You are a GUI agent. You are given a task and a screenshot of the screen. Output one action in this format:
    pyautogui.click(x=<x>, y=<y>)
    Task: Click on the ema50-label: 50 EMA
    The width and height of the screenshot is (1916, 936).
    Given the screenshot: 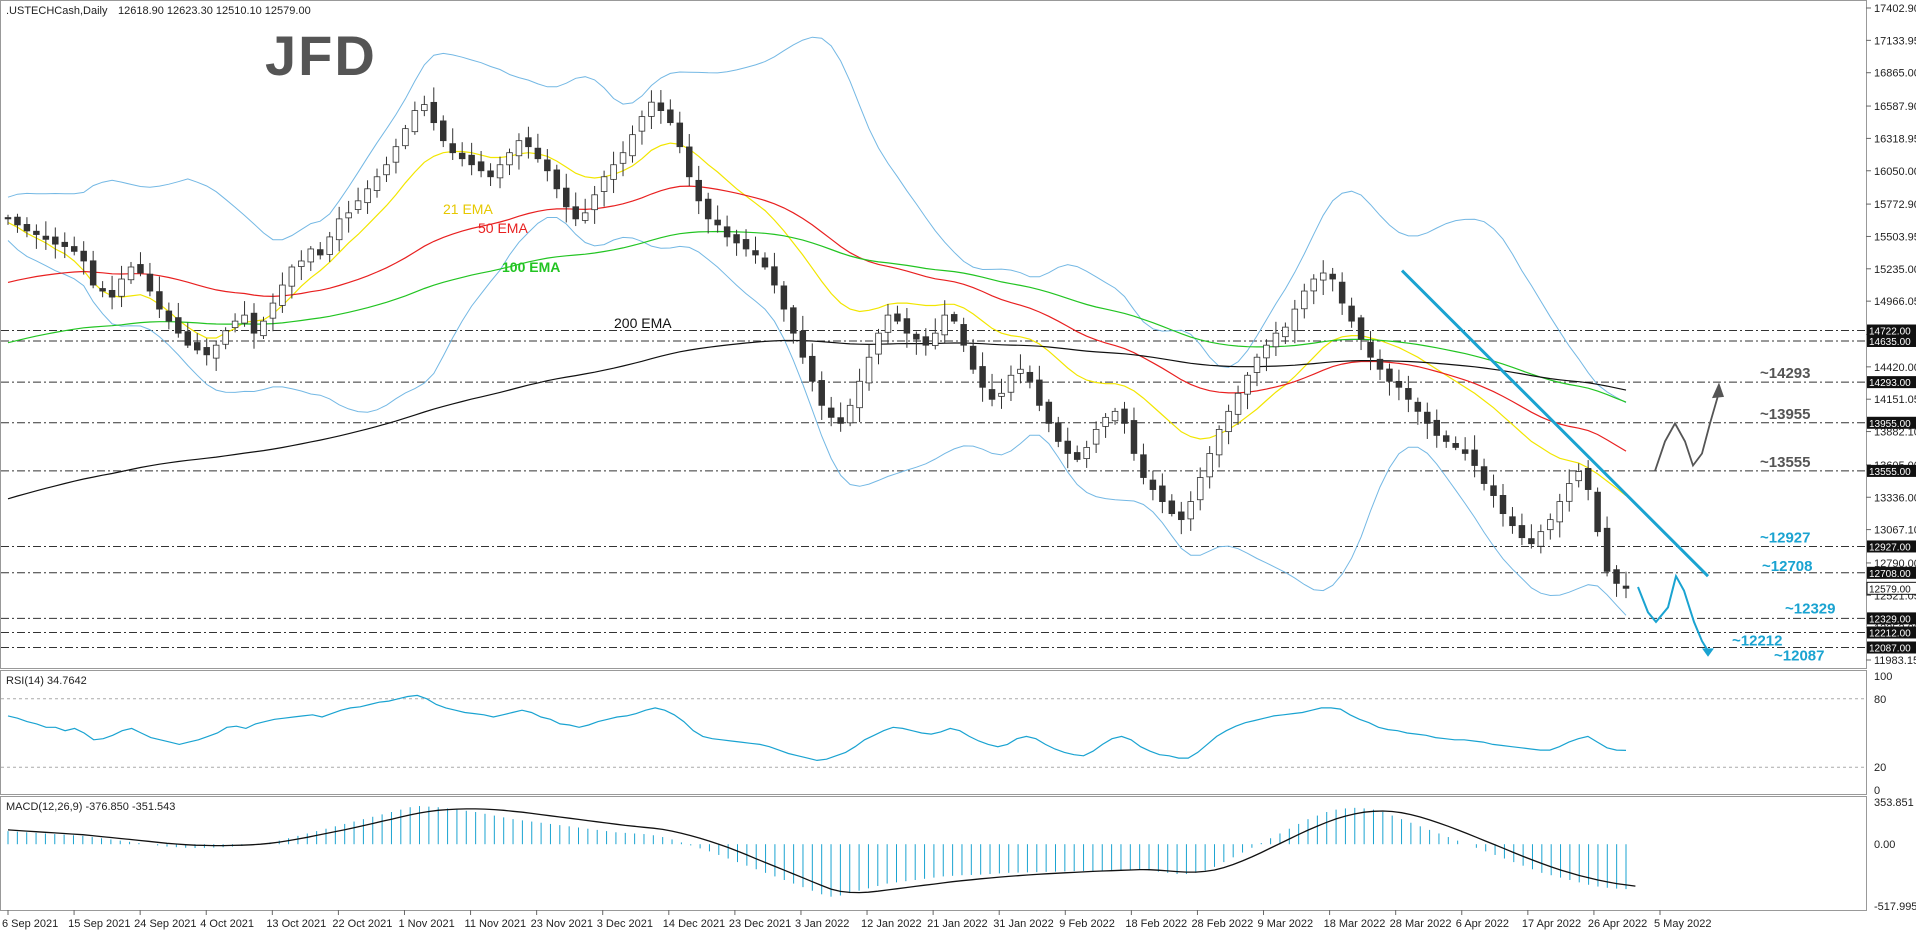 What is the action you would take?
    pyautogui.click(x=503, y=228)
    